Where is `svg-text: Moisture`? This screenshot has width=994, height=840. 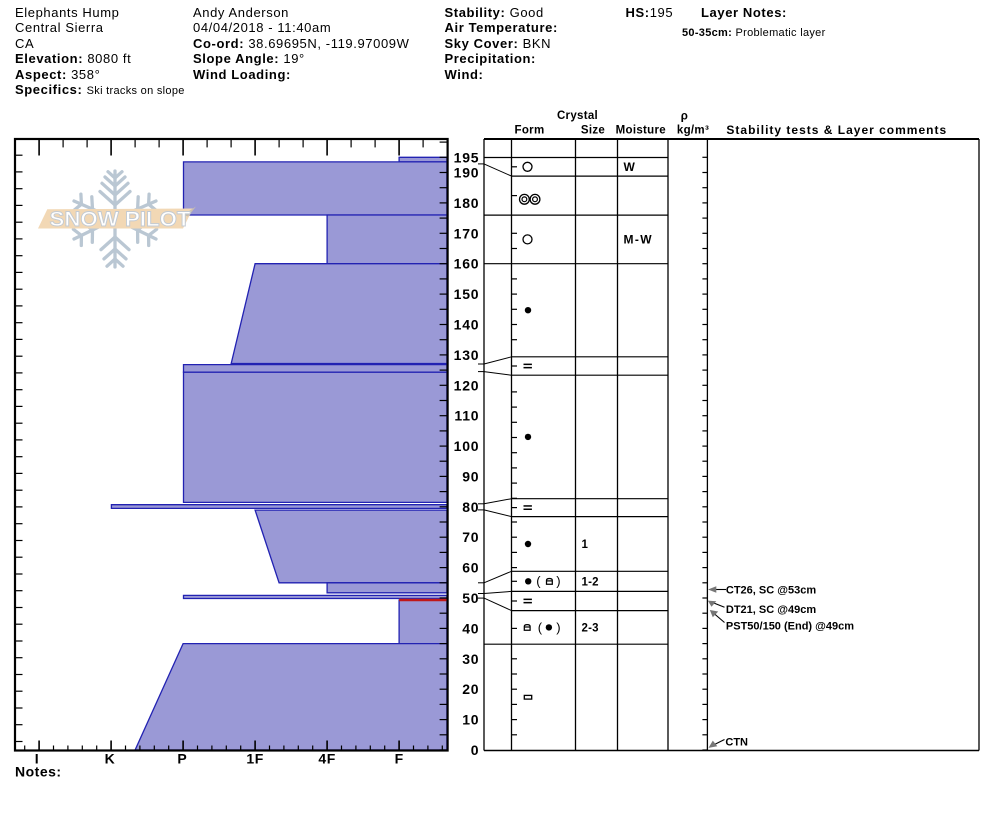
svg-text: Moisture is located at coordinates (641, 130).